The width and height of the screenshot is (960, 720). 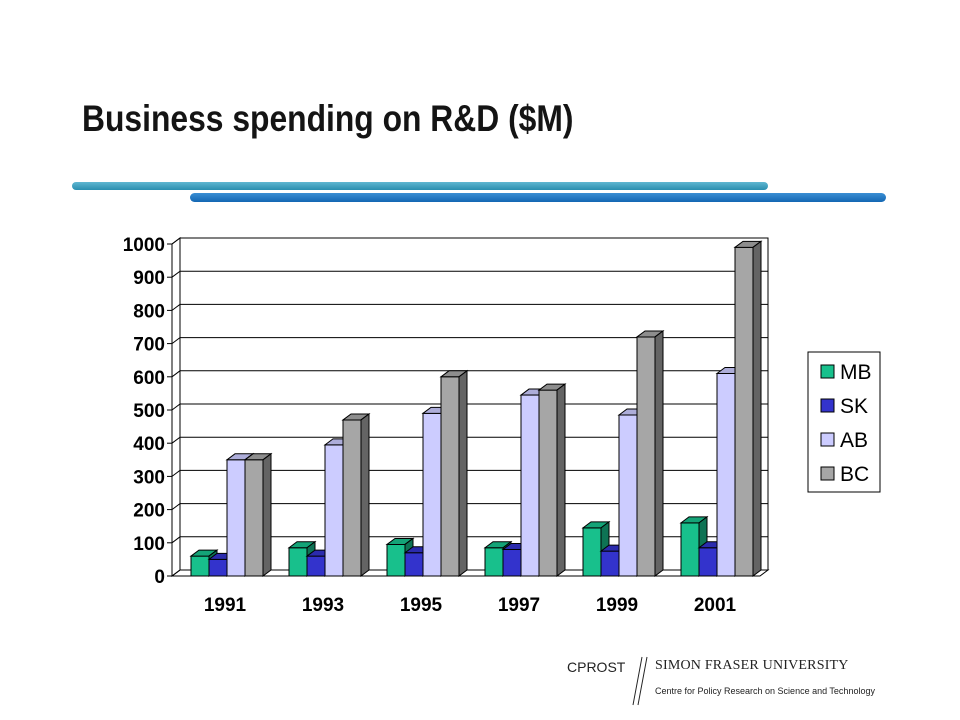 What do you see at coordinates (420, 186) in the screenshot?
I see `title-underline-top` at bounding box center [420, 186].